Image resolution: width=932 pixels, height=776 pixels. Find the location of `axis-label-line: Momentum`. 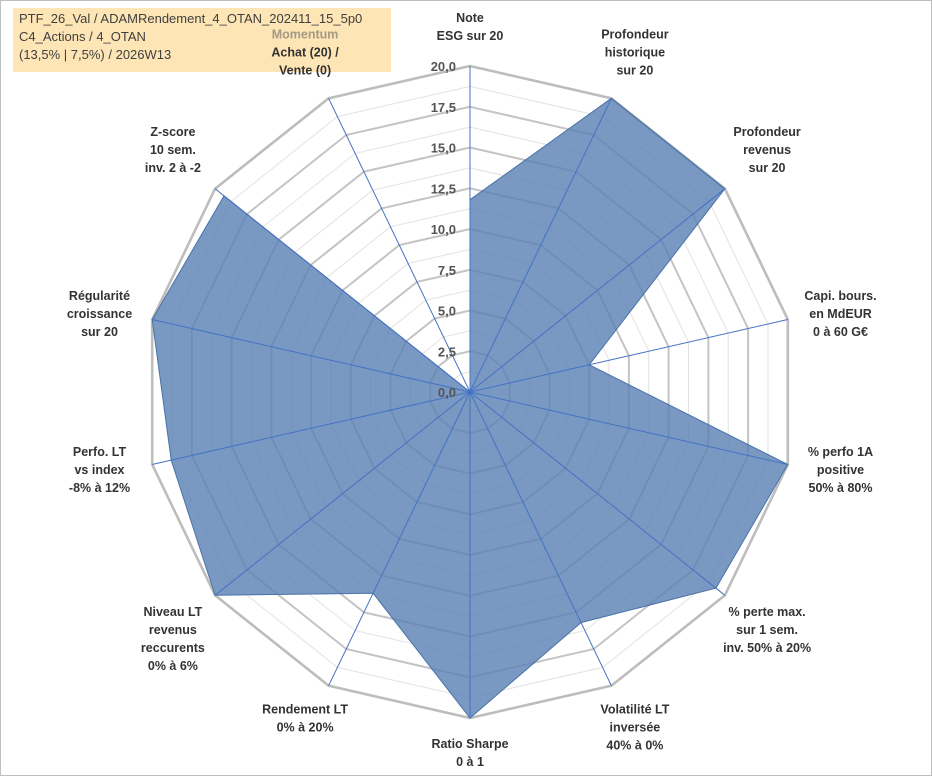

axis-label-line: Momentum is located at coordinates (305, 35).